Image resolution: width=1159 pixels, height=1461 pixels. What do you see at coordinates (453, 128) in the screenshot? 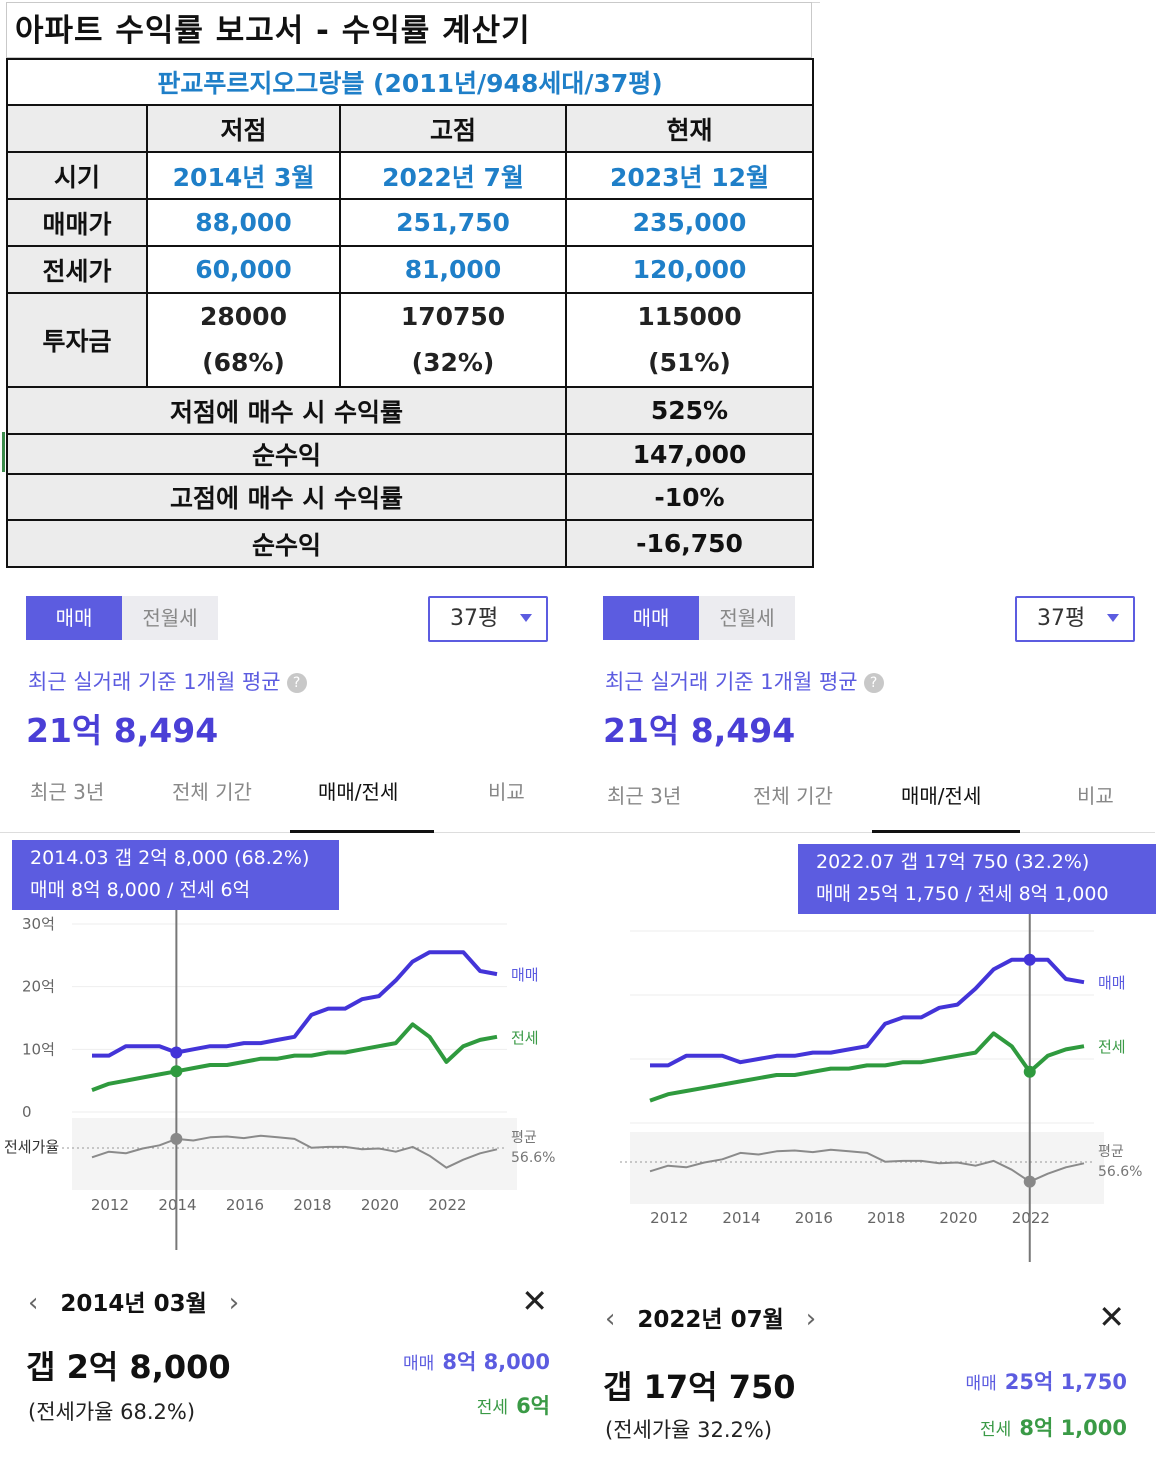
I see `header-high: 고점` at bounding box center [453, 128].